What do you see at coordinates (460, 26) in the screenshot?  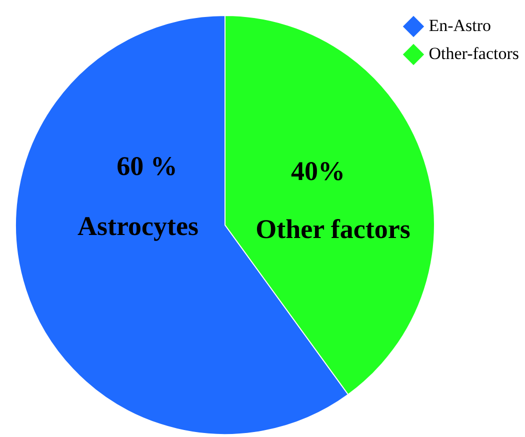 I see `legend-label: En-Astro` at bounding box center [460, 26].